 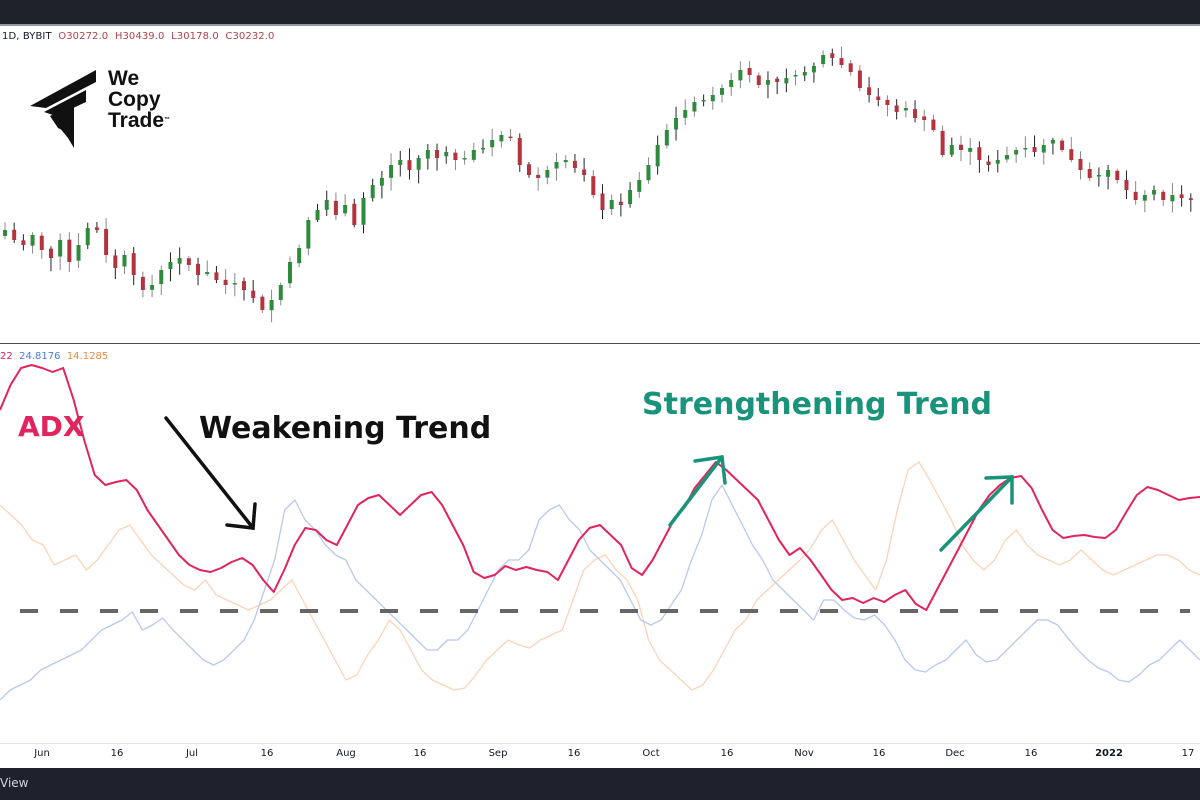 What do you see at coordinates (804, 753) in the screenshot?
I see `time-axis-label: Nov` at bounding box center [804, 753].